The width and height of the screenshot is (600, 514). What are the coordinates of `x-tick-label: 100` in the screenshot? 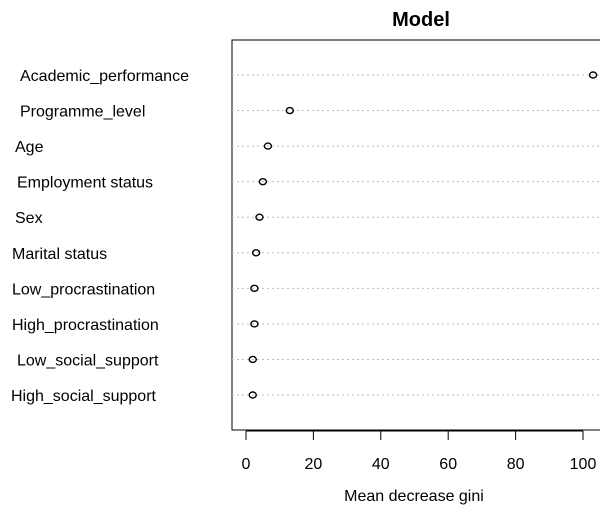 It's located at (583, 464).